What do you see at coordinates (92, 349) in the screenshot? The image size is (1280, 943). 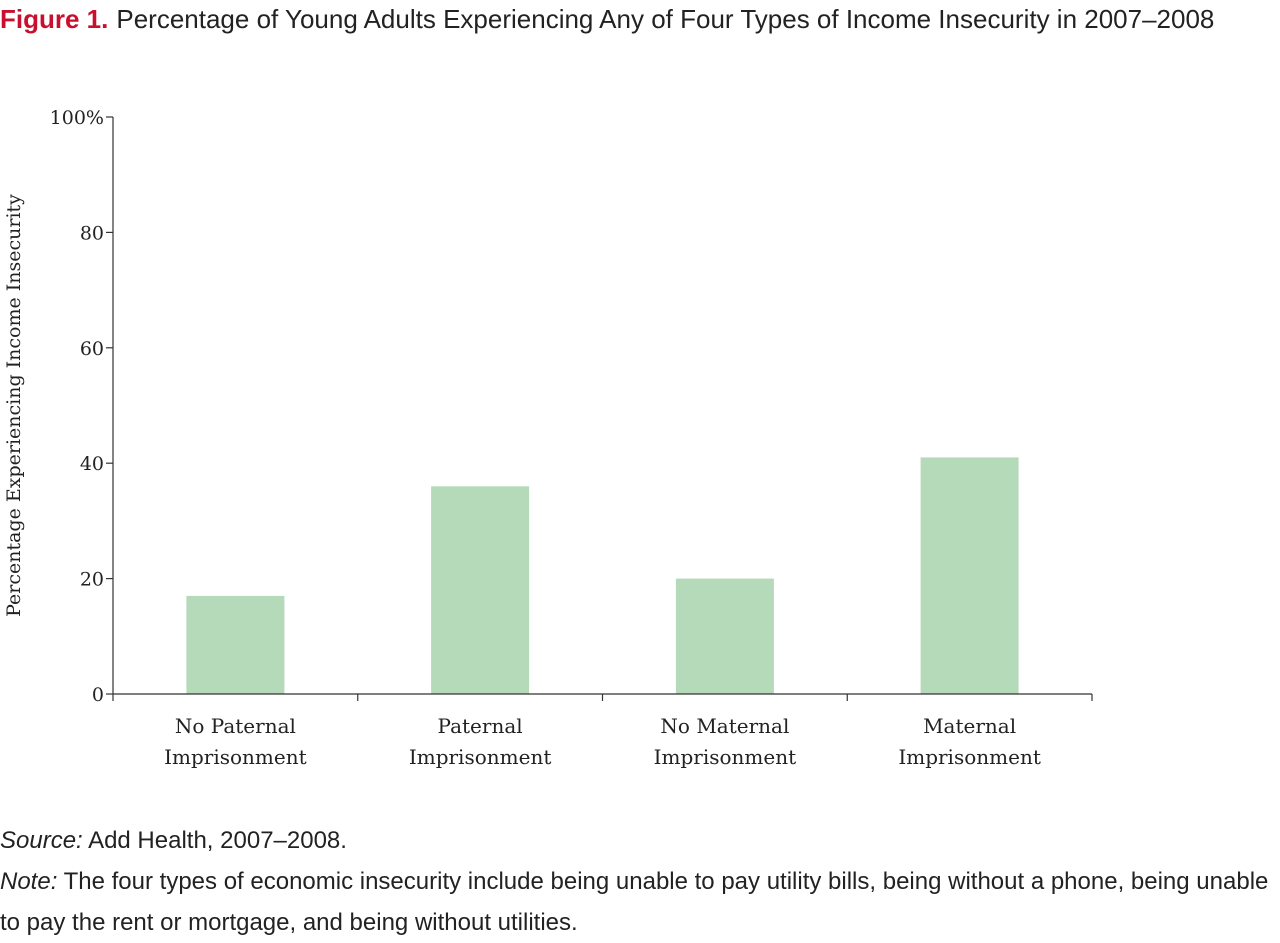 I see `y-tick-label: 60` at bounding box center [92, 349].